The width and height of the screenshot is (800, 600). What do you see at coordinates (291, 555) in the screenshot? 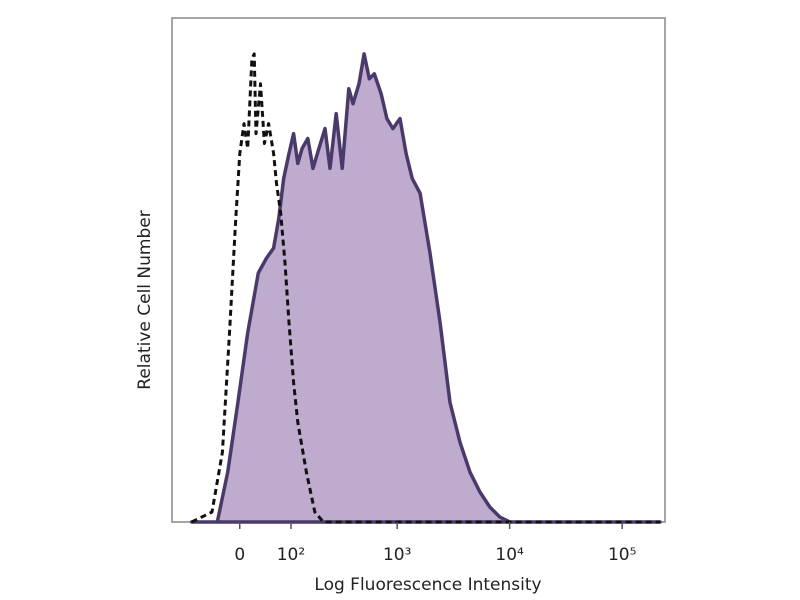
I see `x-tick-label: 10²` at bounding box center [291, 555].